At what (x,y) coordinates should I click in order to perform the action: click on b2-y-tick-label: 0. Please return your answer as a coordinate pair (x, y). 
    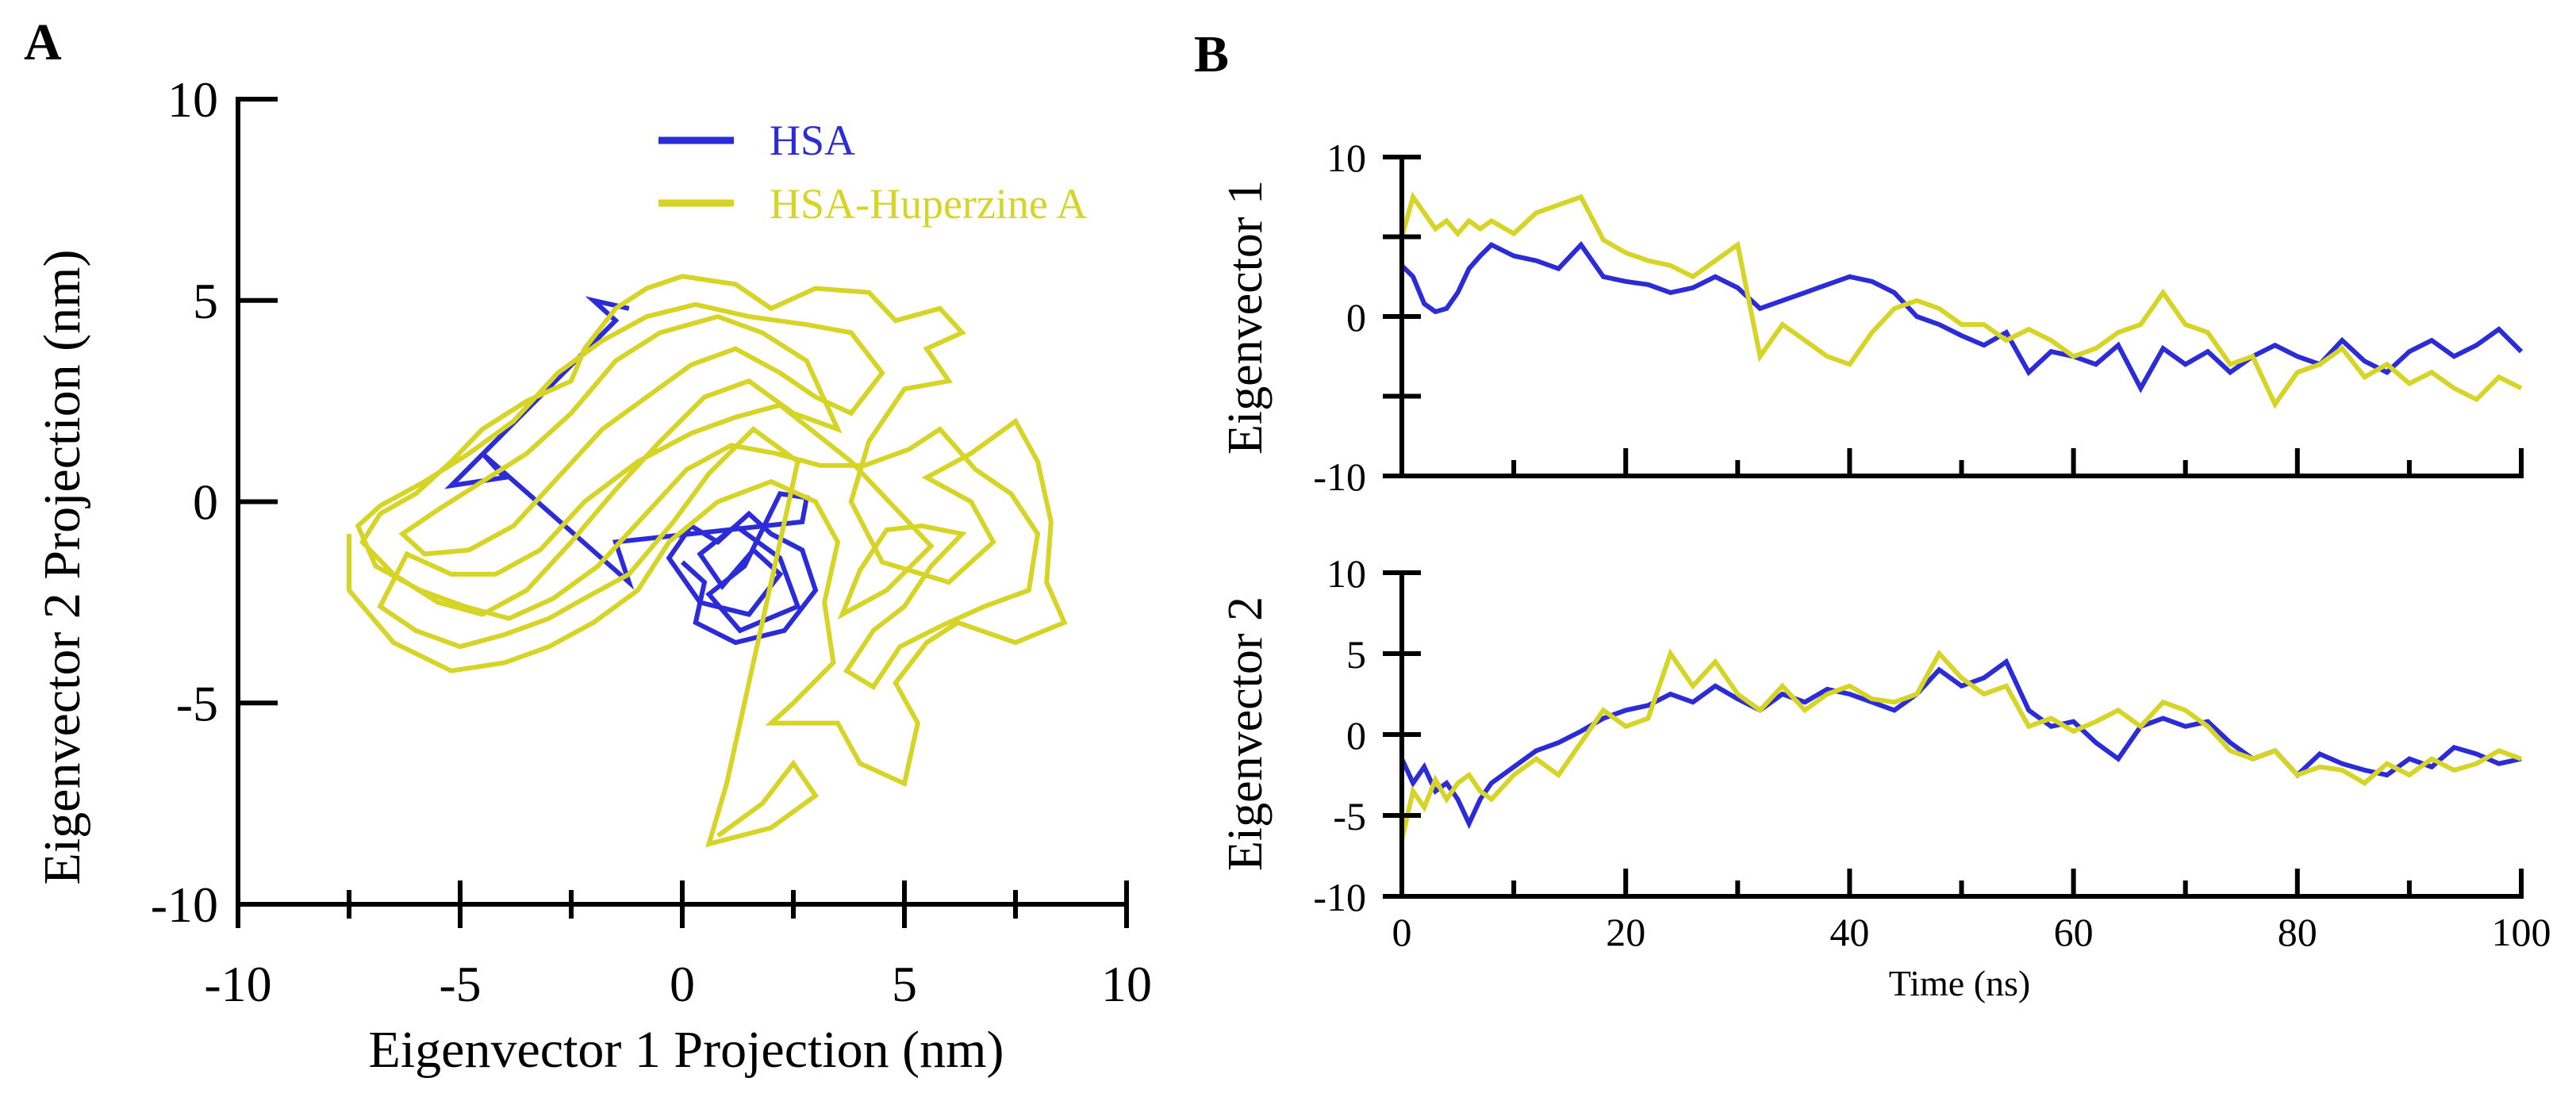
    Looking at the image, I should click on (1356, 735).